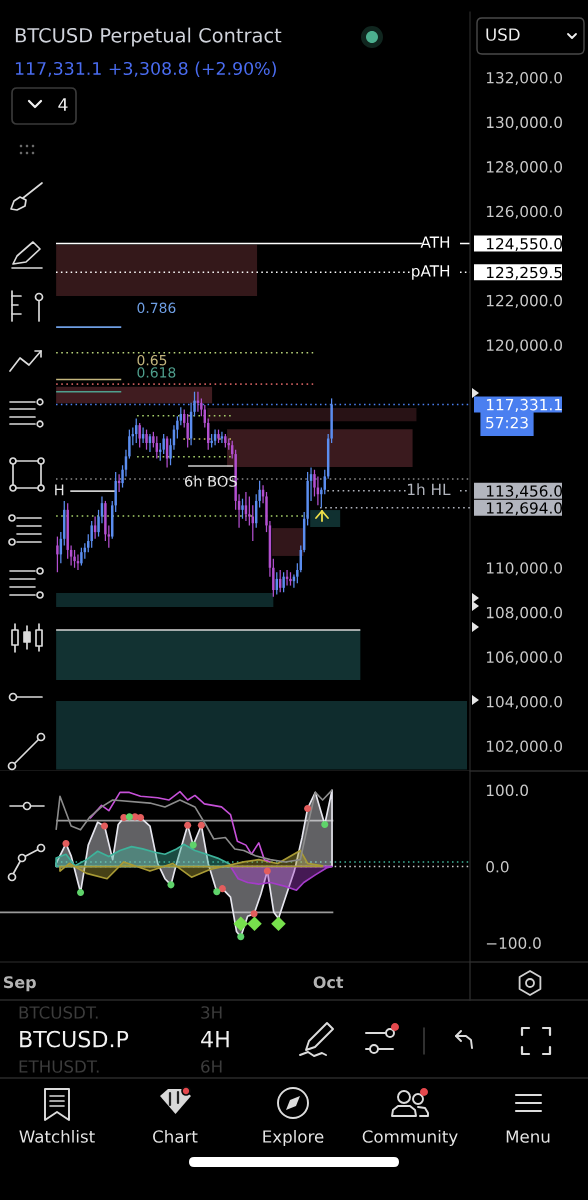  Describe the element at coordinates (513, 943) in the screenshot. I see `y-tick-label: −100.0` at that location.